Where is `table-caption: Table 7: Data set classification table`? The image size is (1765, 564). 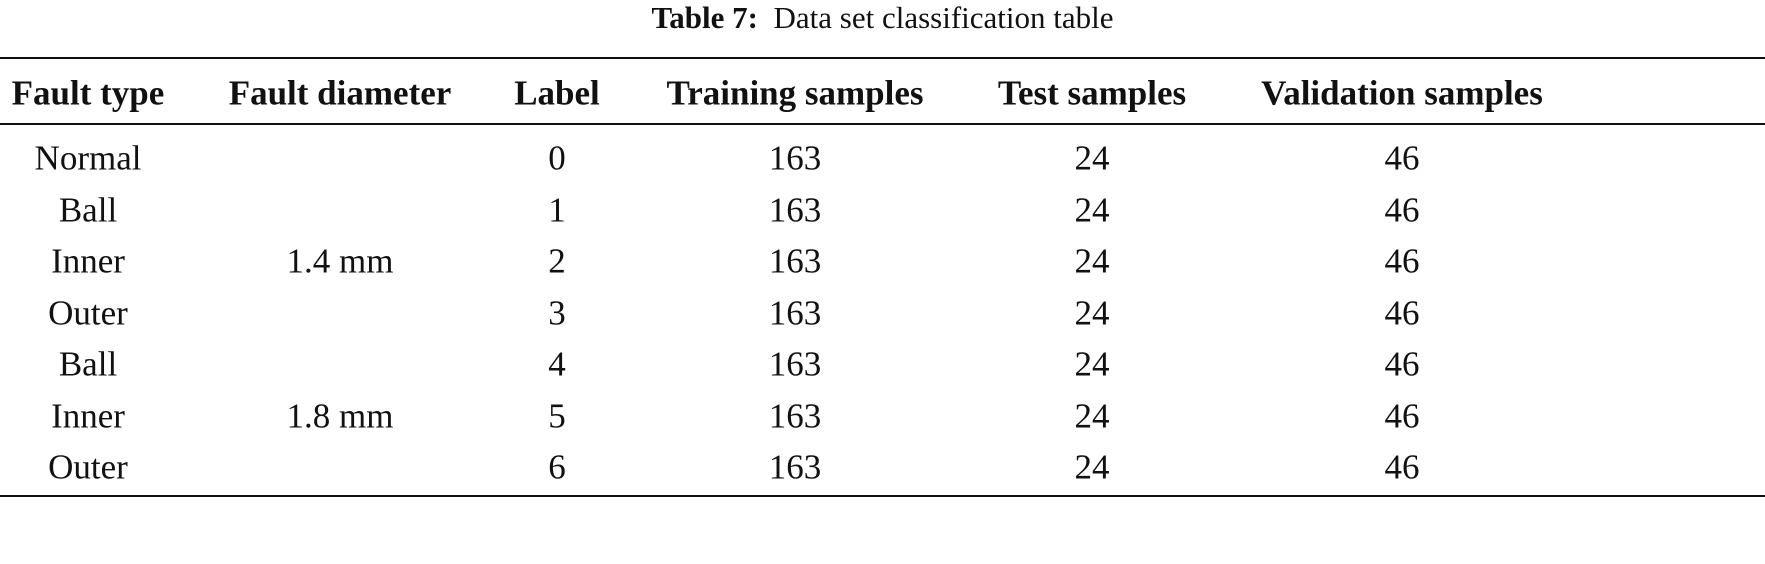 table-caption: Table 7: Data set classification table is located at coordinates (882, 18).